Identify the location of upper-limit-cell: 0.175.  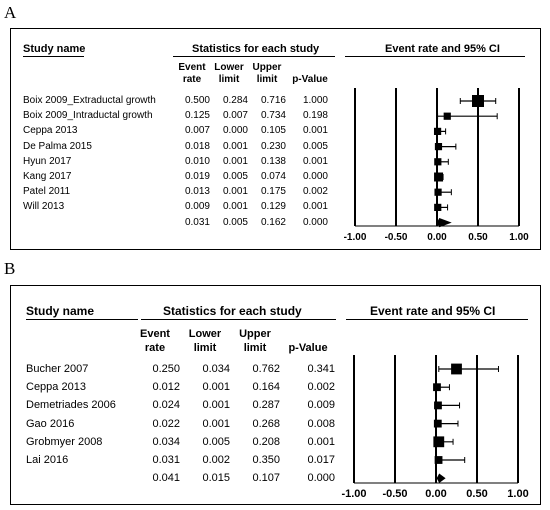
(273, 192).